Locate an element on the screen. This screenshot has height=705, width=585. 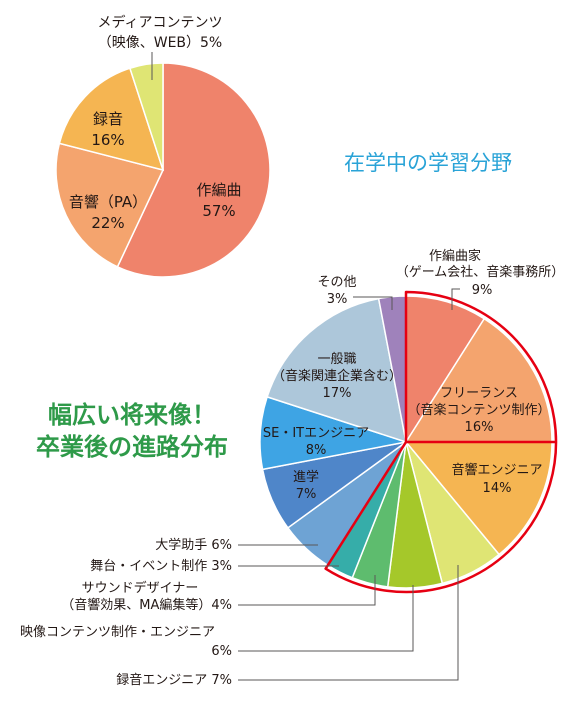
pie2-leader-video is located at coordinates (326, 618).